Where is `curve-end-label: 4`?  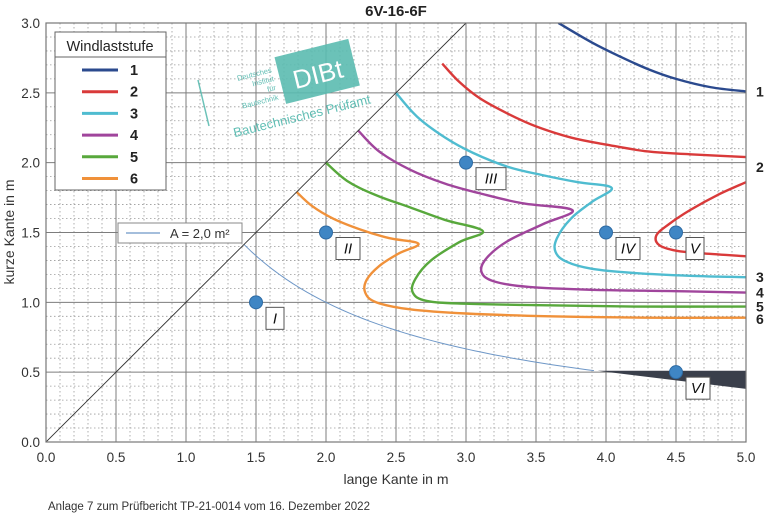 curve-end-label: 4 is located at coordinates (760, 293).